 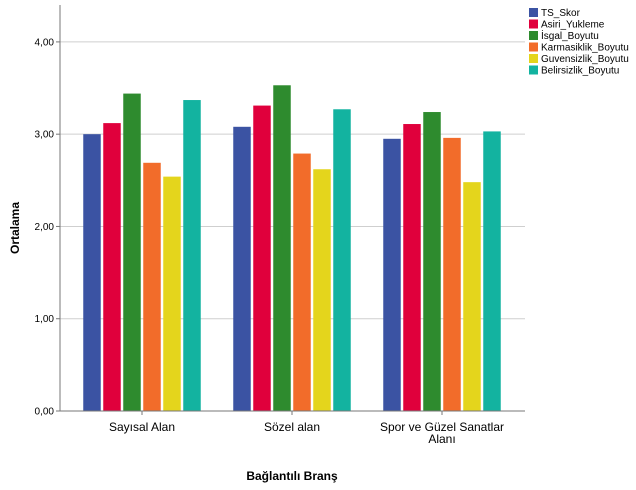 I want to click on legend-label: Asiri_Yukleme, so click(x=573, y=25).